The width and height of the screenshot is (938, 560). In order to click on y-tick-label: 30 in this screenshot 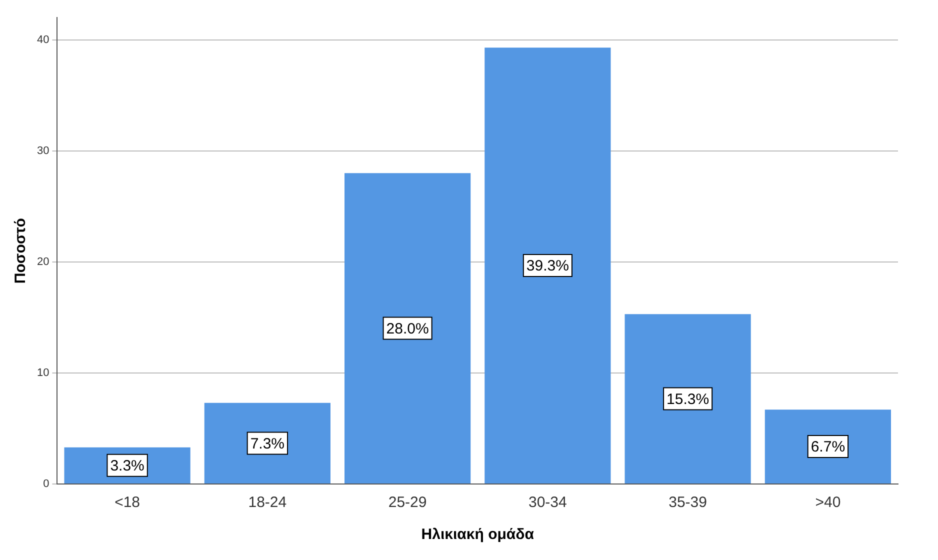, I will do `click(43, 150)`.